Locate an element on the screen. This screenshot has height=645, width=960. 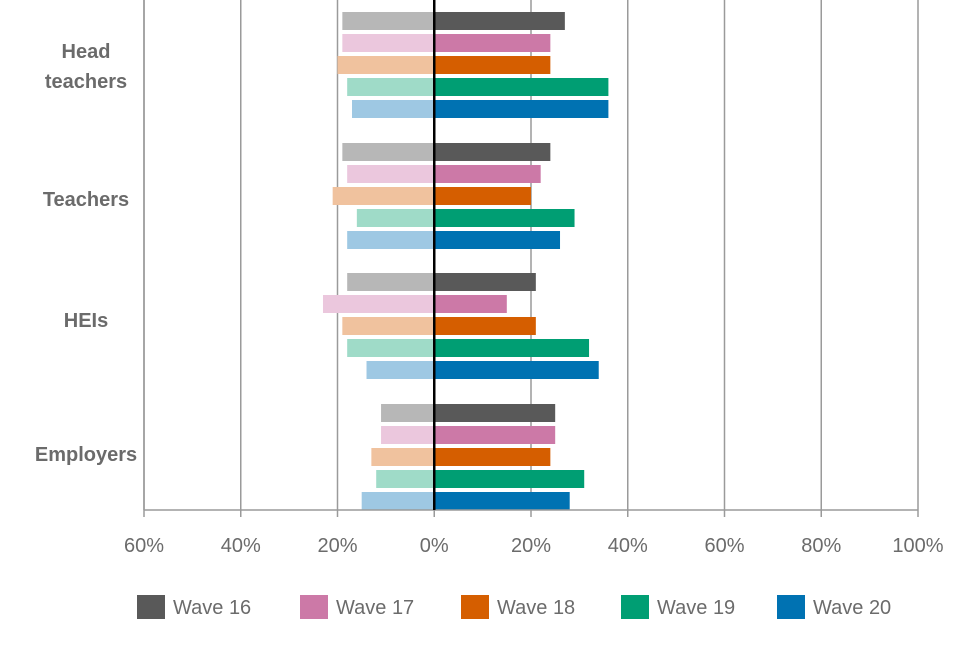
category-label-line: Employers is located at coordinates (86, 455).